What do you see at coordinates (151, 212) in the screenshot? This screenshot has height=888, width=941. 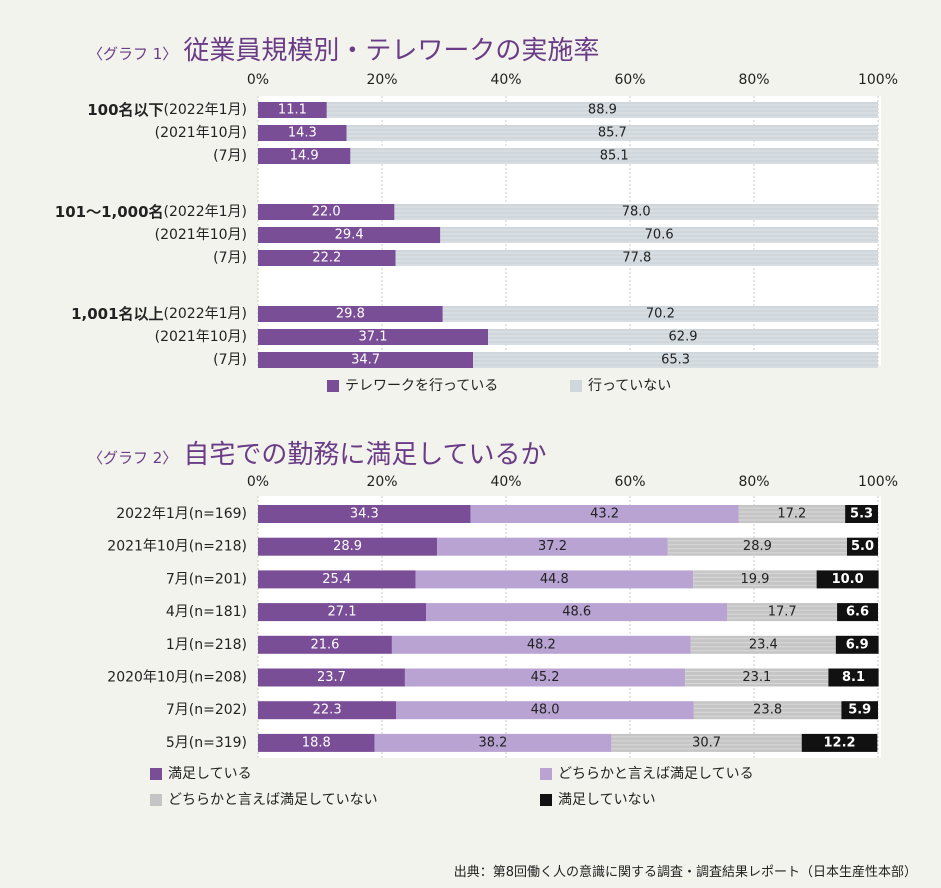 I see `chart1-row-label: 101～1,000名(2022年1月)` at bounding box center [151, 212].